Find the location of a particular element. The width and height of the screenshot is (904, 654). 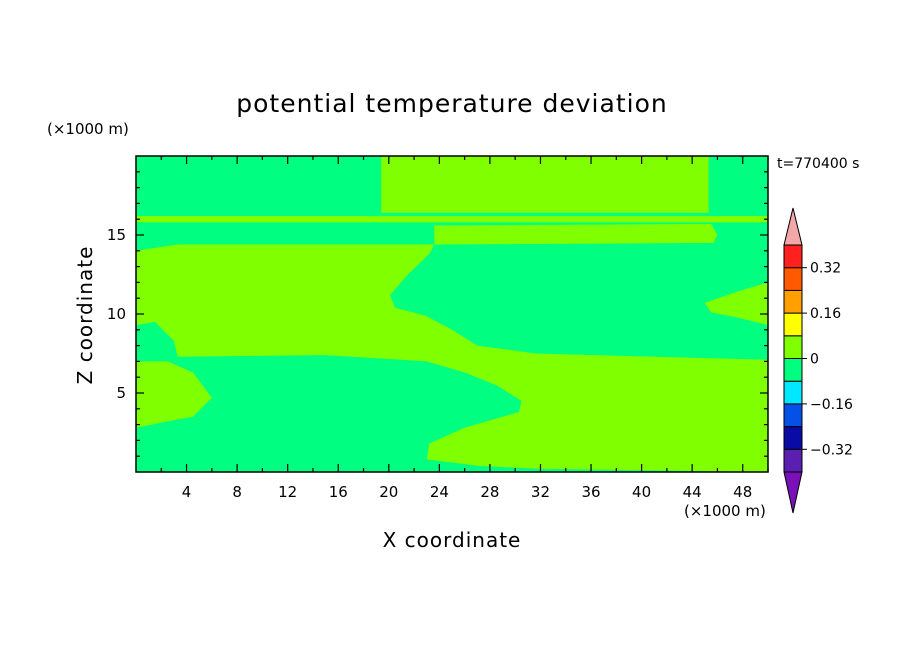

colorbar-tick-label: −0.32 is located at coordinates (831, 450).